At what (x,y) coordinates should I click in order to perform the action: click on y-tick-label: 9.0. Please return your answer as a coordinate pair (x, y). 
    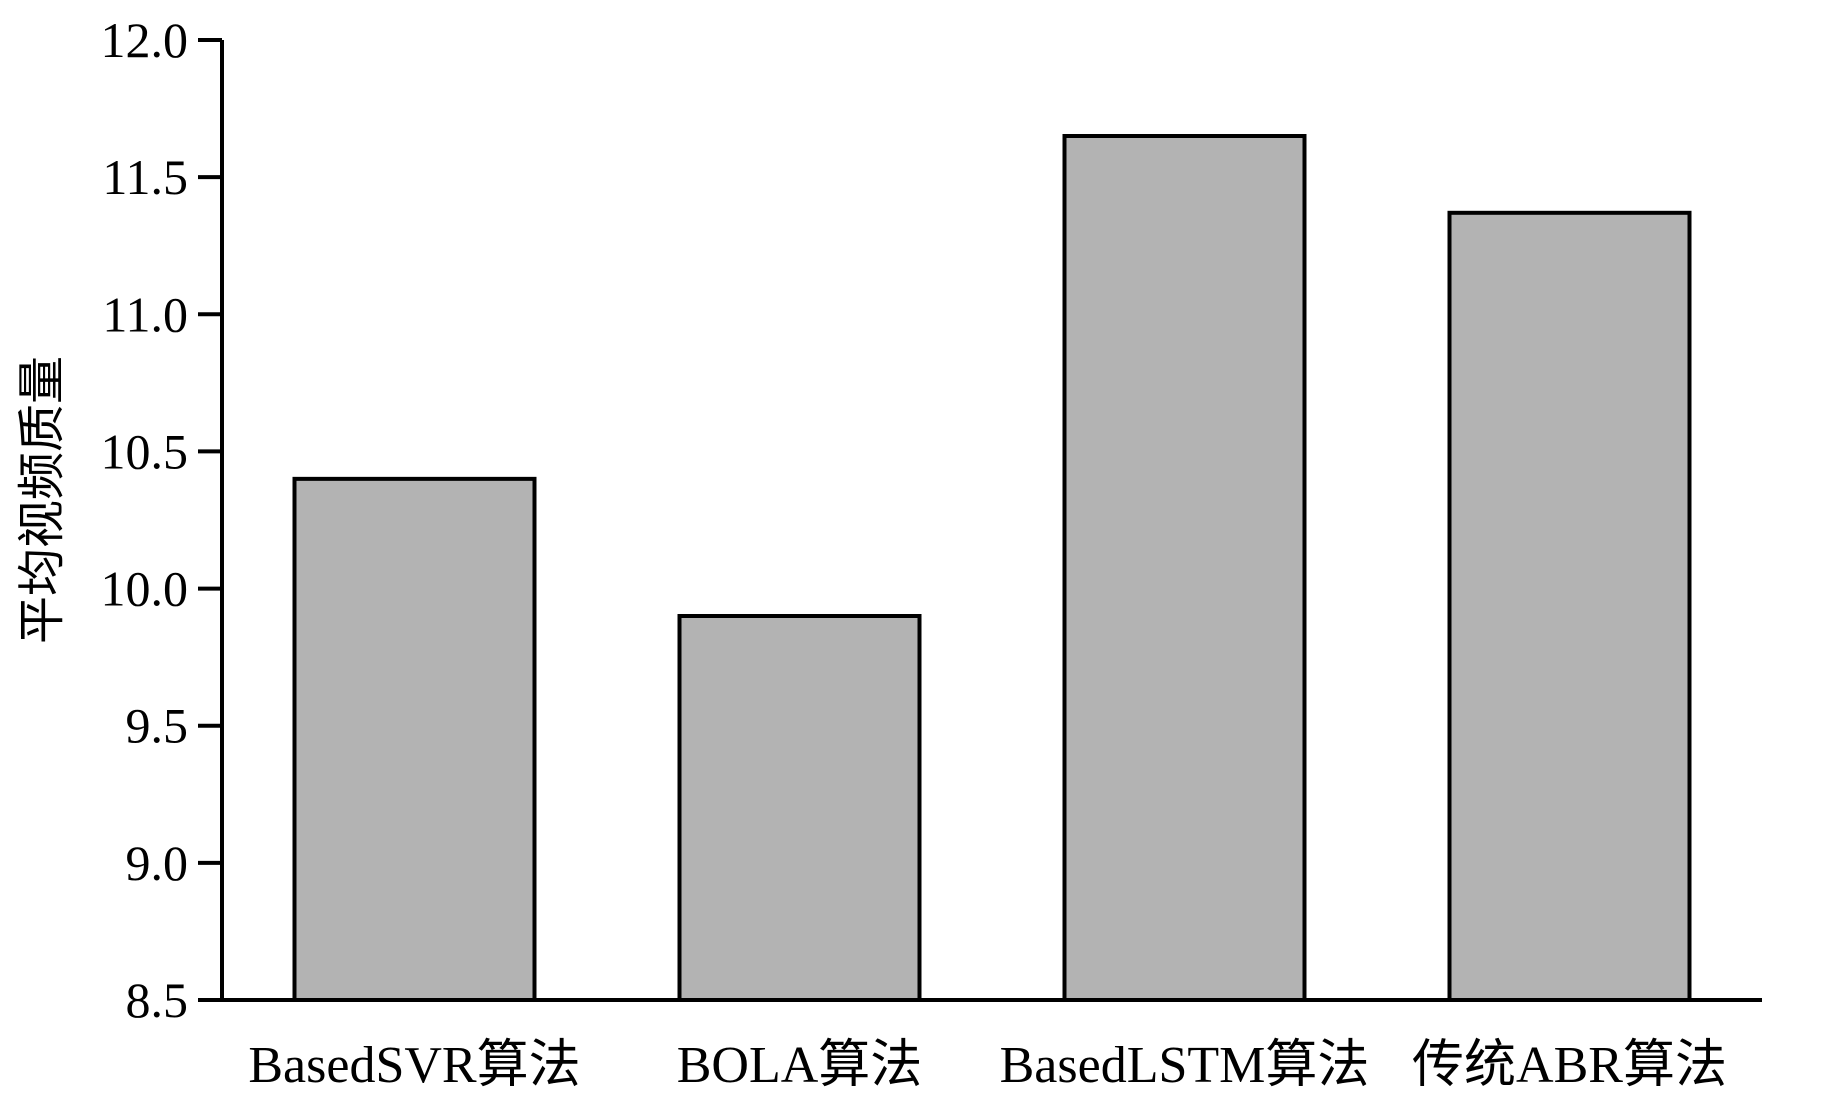
    Looking at the image, I should click on (157, 863).